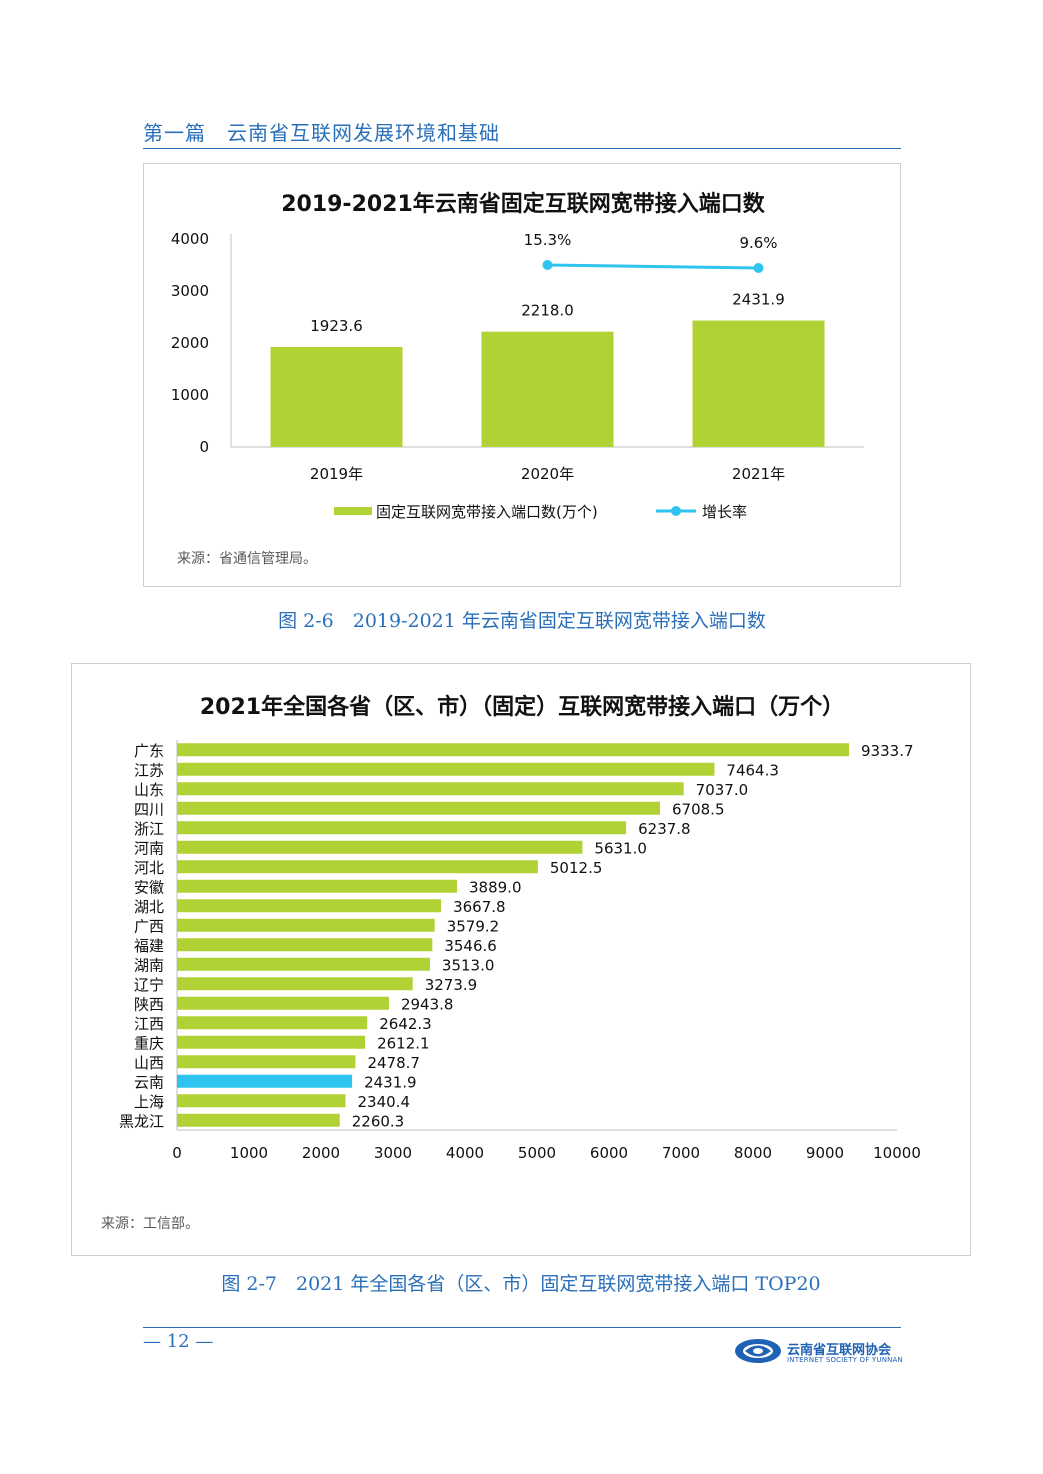 The width and height of the screenshot is (1043, 1474). What do you see at coordinates (177, 1153) in the screenshot?
I see `x-tick-label: 0` at bounding box center [177, 1153].